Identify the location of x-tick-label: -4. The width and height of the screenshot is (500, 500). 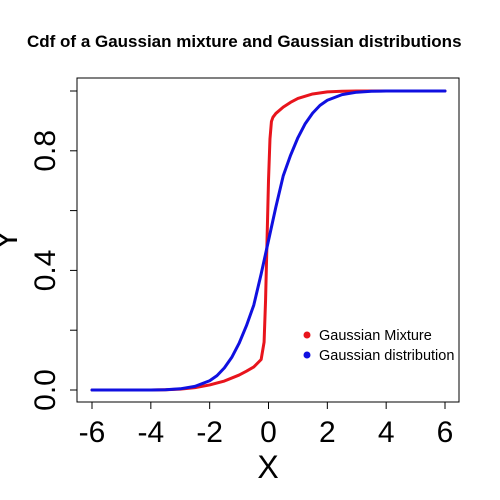
(150, 432).